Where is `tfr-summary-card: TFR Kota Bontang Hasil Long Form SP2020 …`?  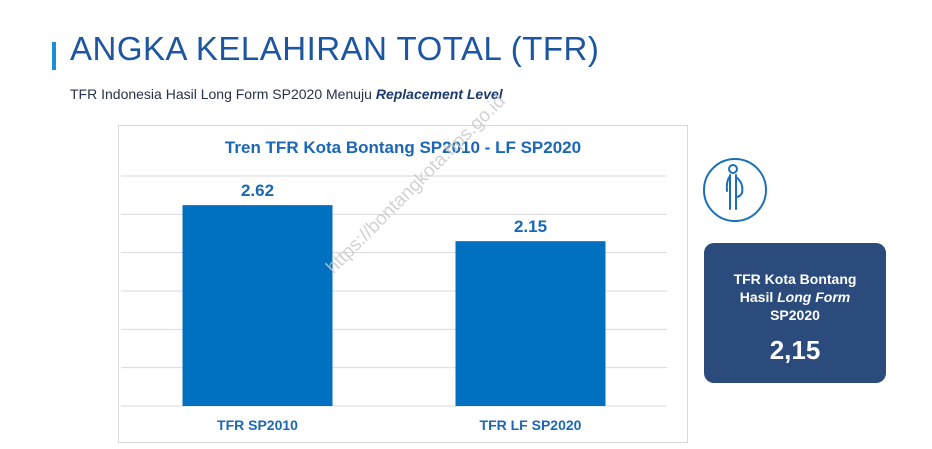
tfr-summary-card: TFR Kota Bontang Hasil Long Form SP2020 … is located at coordinates (795, 313).